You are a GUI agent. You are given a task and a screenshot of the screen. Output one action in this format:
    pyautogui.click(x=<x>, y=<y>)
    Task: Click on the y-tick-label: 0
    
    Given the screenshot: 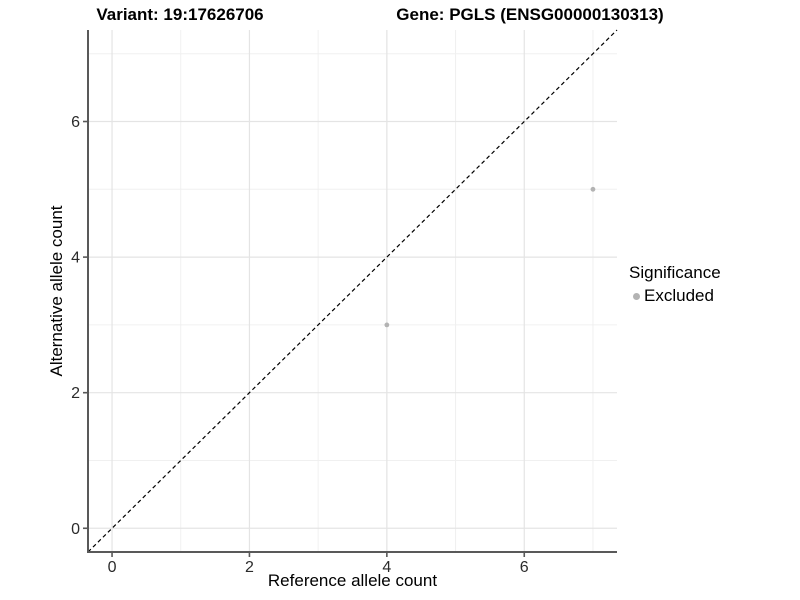 What is the action you would take?
    pyautogui.click(x=75, y=529)
    